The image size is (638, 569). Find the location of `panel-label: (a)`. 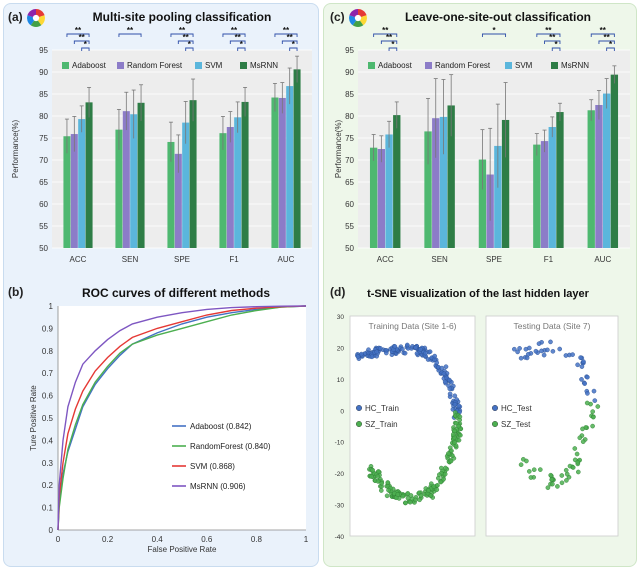

panel-label: (a) is located at coordinates (15, 17).